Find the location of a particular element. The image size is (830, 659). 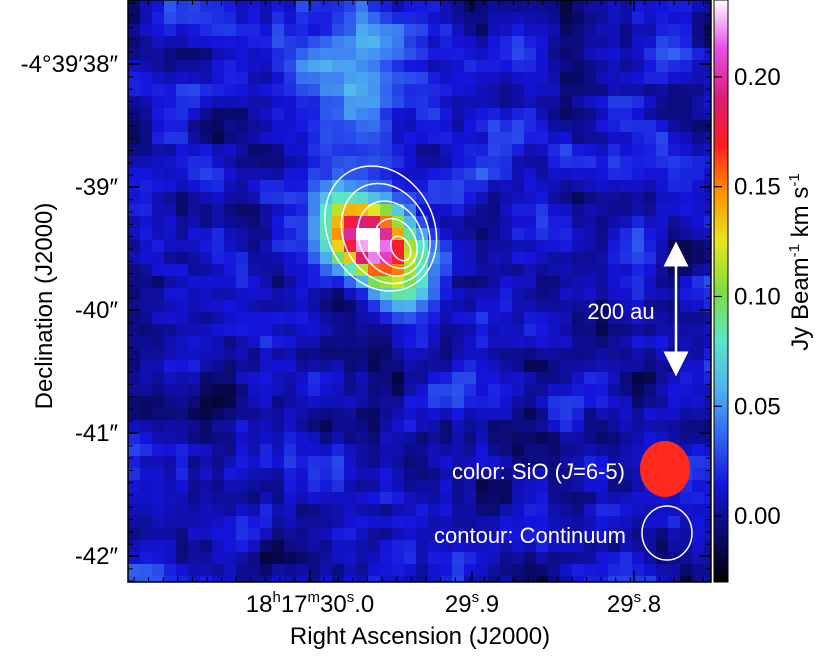

colorbar: 0.000.050.100.150.20 Jy Beam-1 km s-1 is located at coordinates (763, 291).